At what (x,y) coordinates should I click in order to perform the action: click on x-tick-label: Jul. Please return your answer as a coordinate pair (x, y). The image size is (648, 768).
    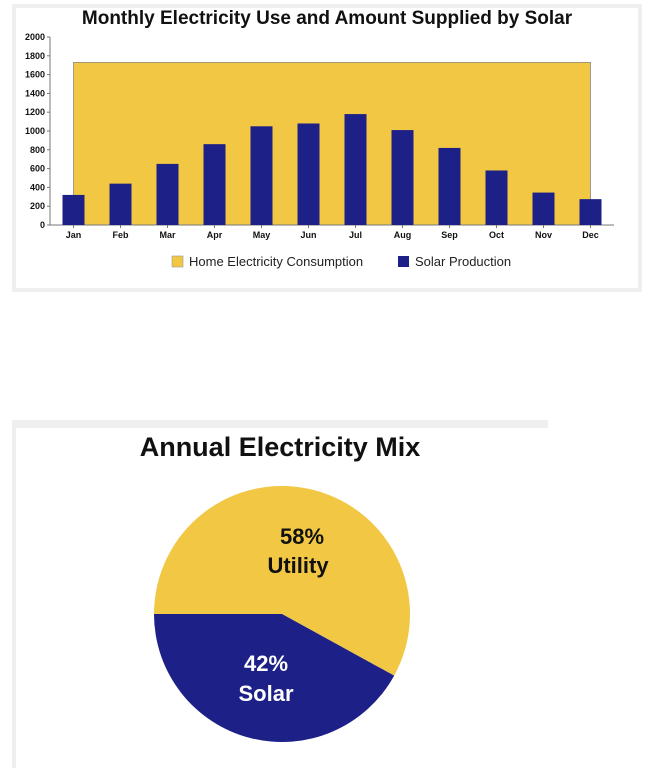
    Looking at the image, I should click on (355, 235).